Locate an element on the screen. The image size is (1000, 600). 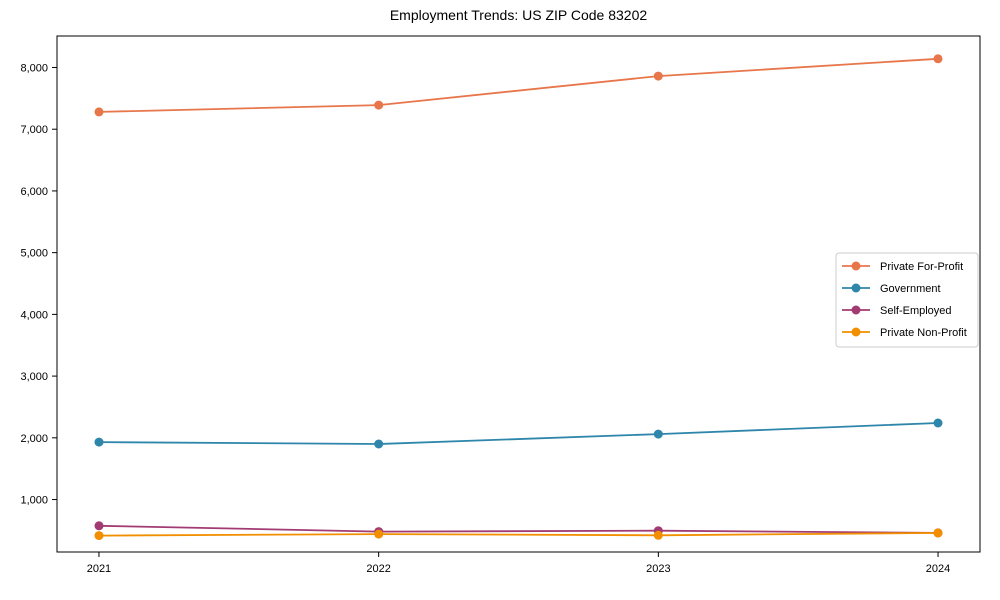
series-private-for-profit is located at coordinates (518, 85).